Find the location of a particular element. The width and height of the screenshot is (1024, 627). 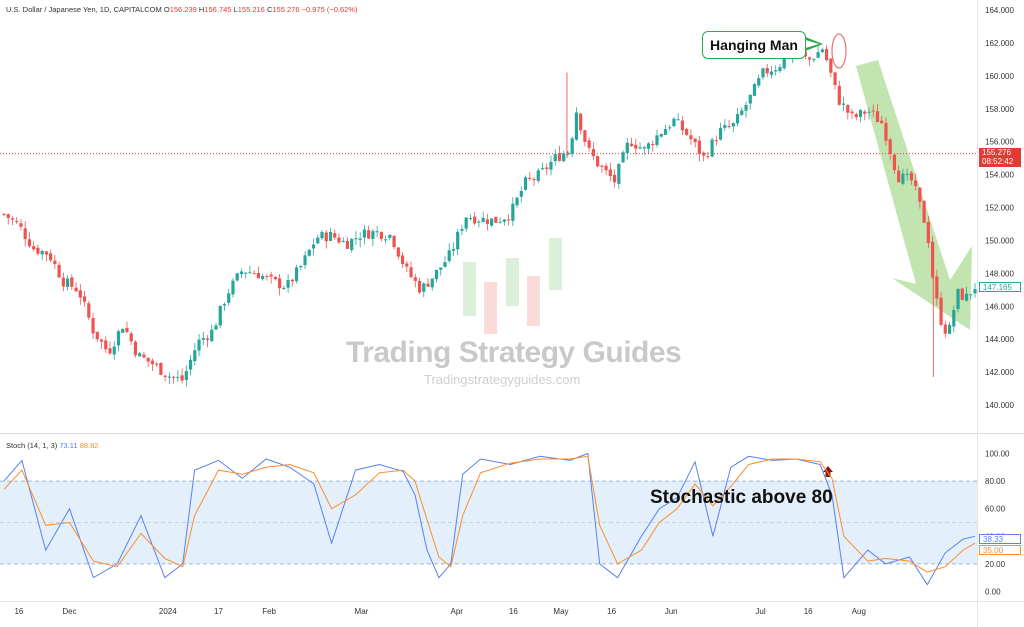

high-value: 156.745 is located at coordinates (218, 9).